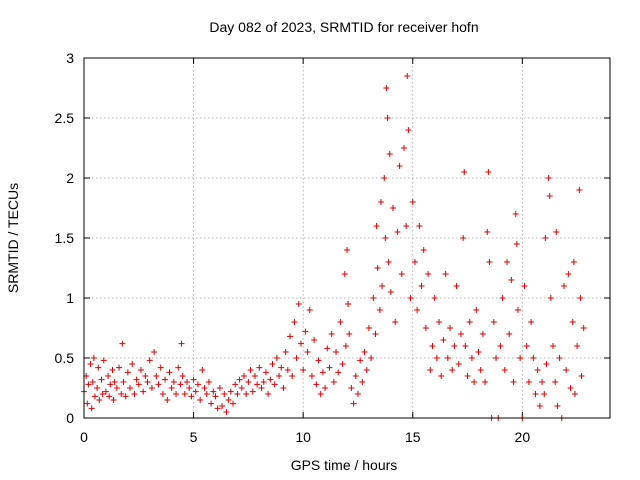  I want to click on y-tick-label: 1.5, so click(65, 238).